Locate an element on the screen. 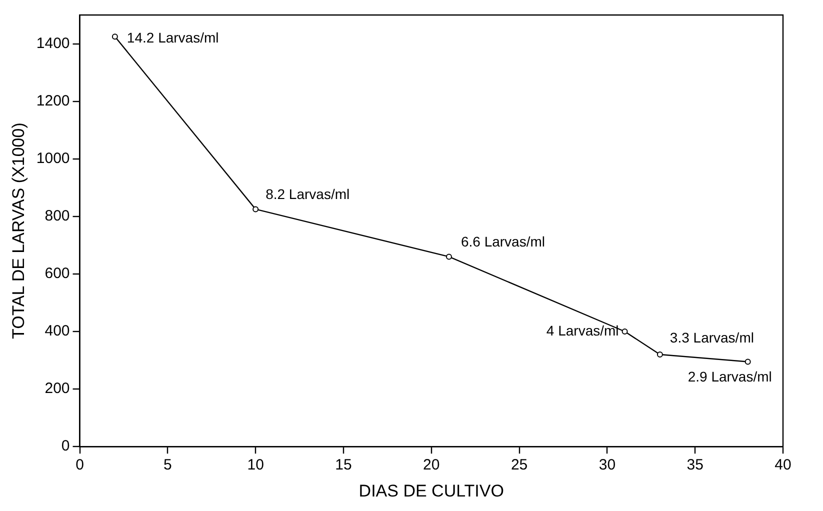  x-tick-label: 15 is located at coordinates (343, 465).